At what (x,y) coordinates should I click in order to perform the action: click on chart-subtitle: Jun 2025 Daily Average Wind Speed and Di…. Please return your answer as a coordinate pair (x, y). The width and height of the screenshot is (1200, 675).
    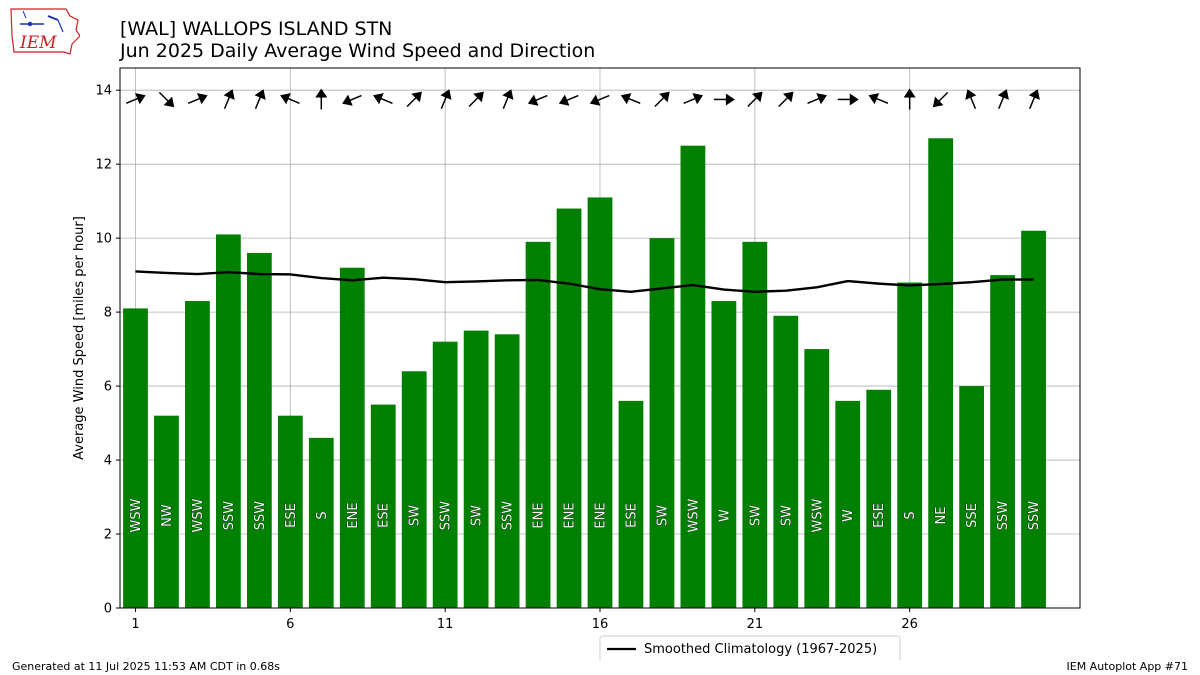
    Looking at the image, I should click on (358, 51).